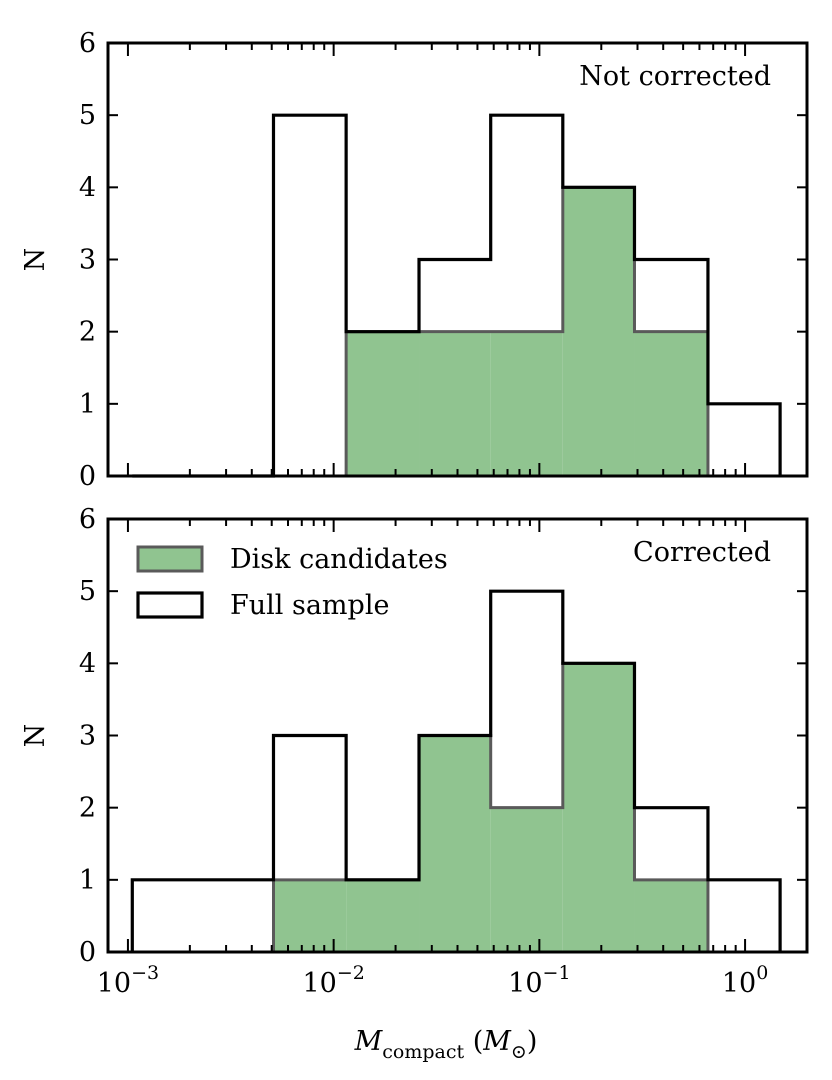  I want to click on bottom-y-tick-label: 1, so click(87, 880).